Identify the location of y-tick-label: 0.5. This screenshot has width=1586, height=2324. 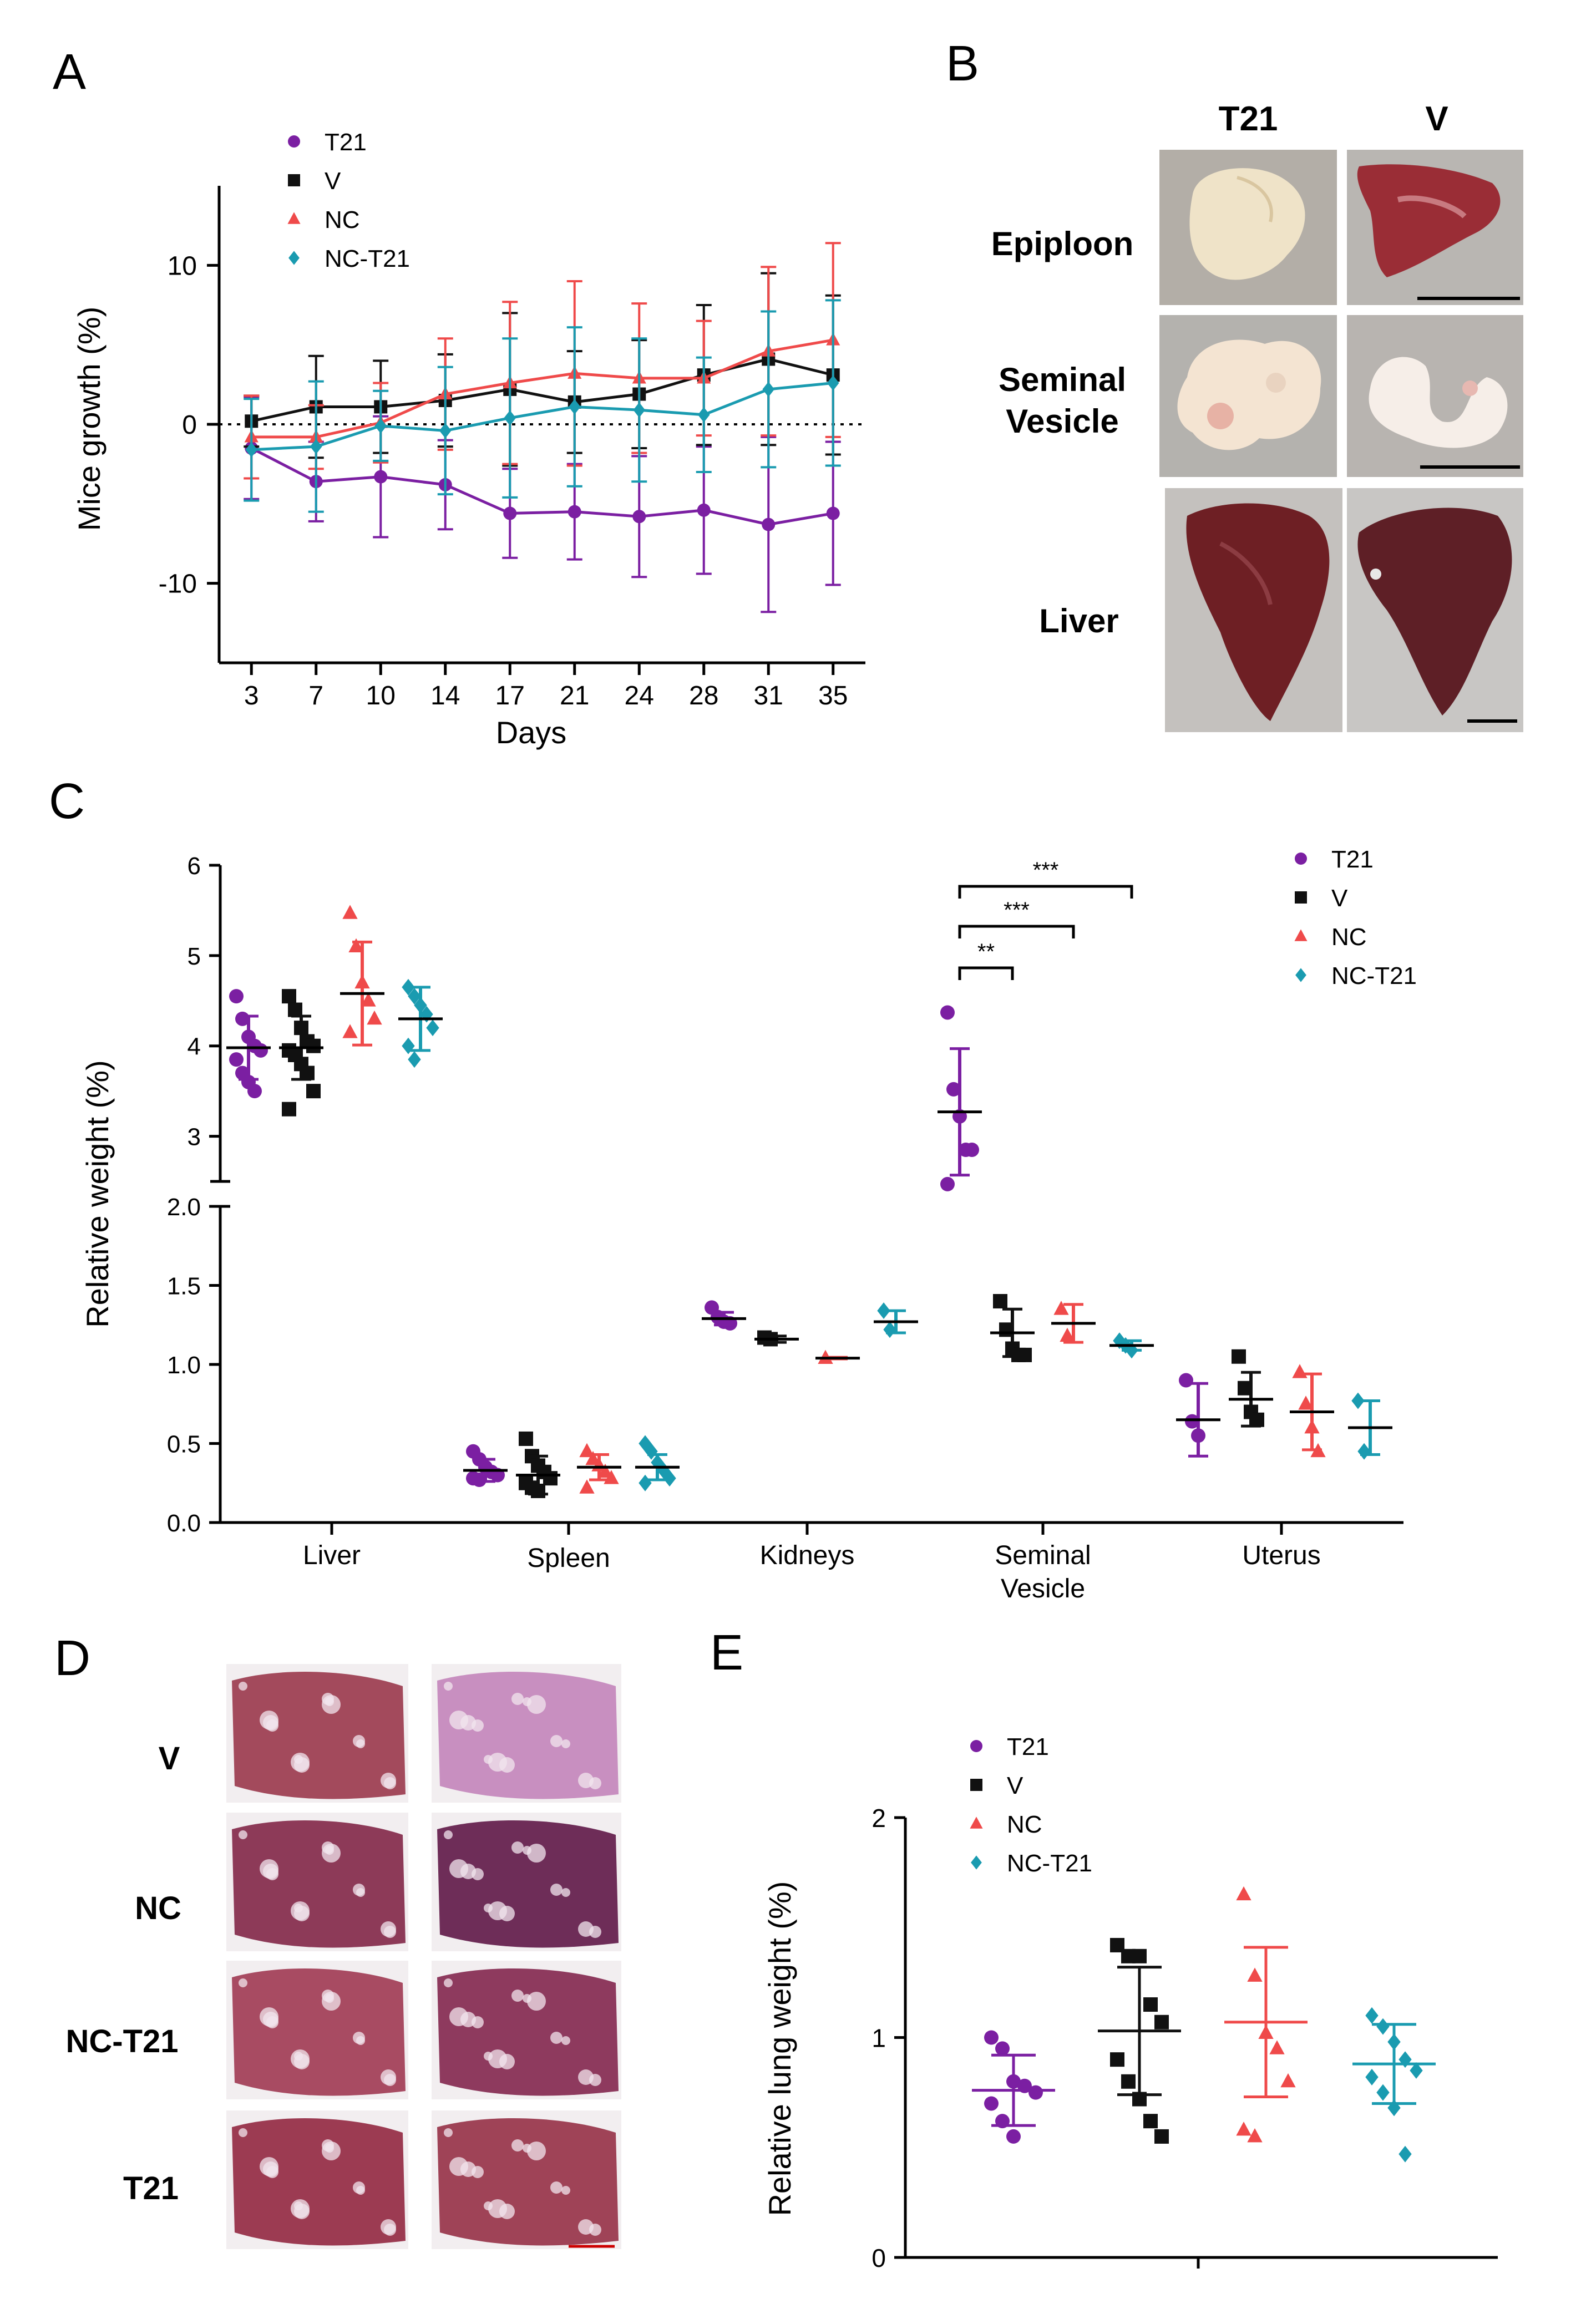
(184, 1444).